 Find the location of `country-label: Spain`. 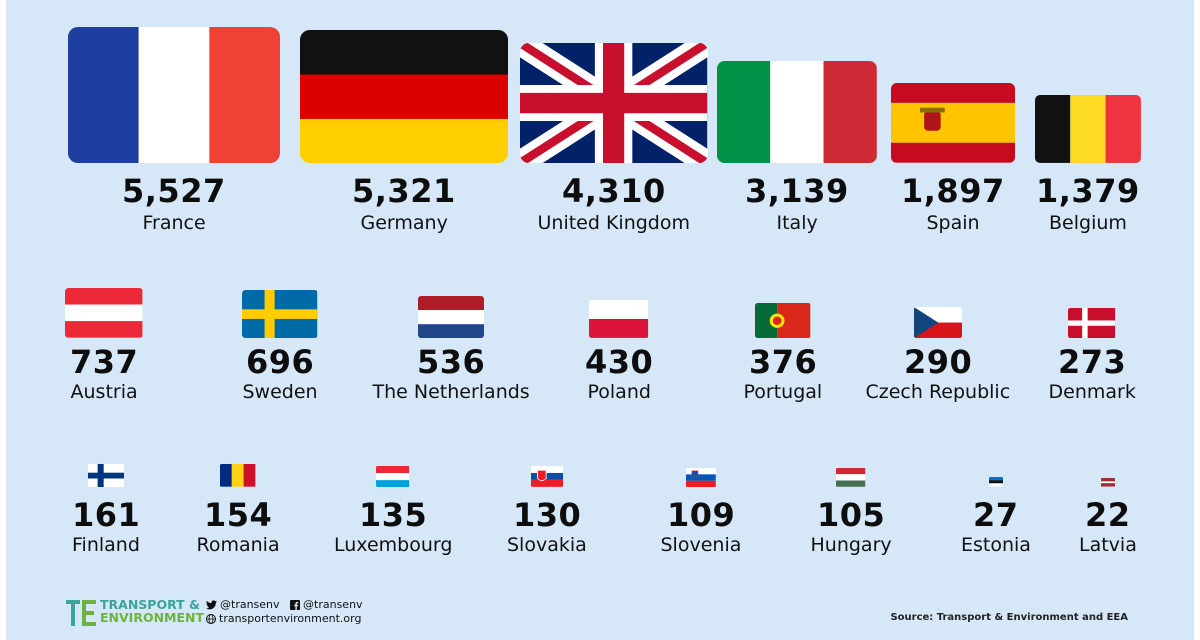

country-label: Spain is located at coordinates (953, 223).